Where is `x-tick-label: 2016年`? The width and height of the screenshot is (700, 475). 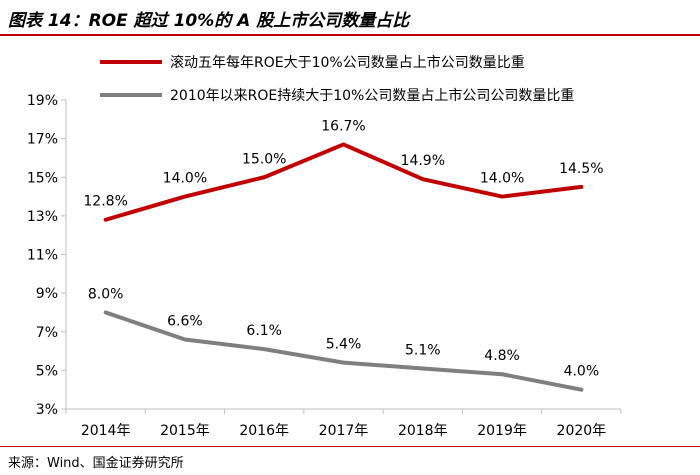
x-tick-label: 2016年 is located at coordinates (264, 431).